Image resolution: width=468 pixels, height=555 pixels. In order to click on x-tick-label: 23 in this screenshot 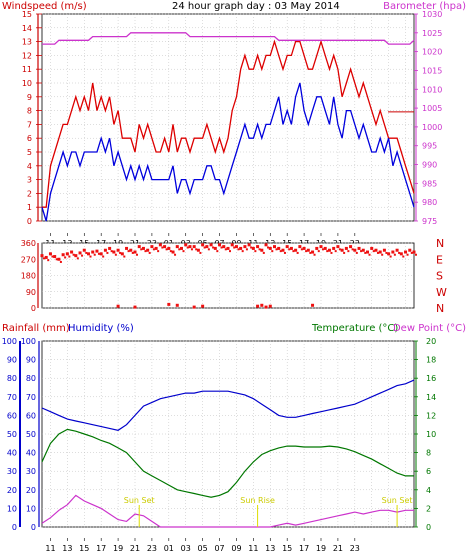, I will do `click(152, 548)`.